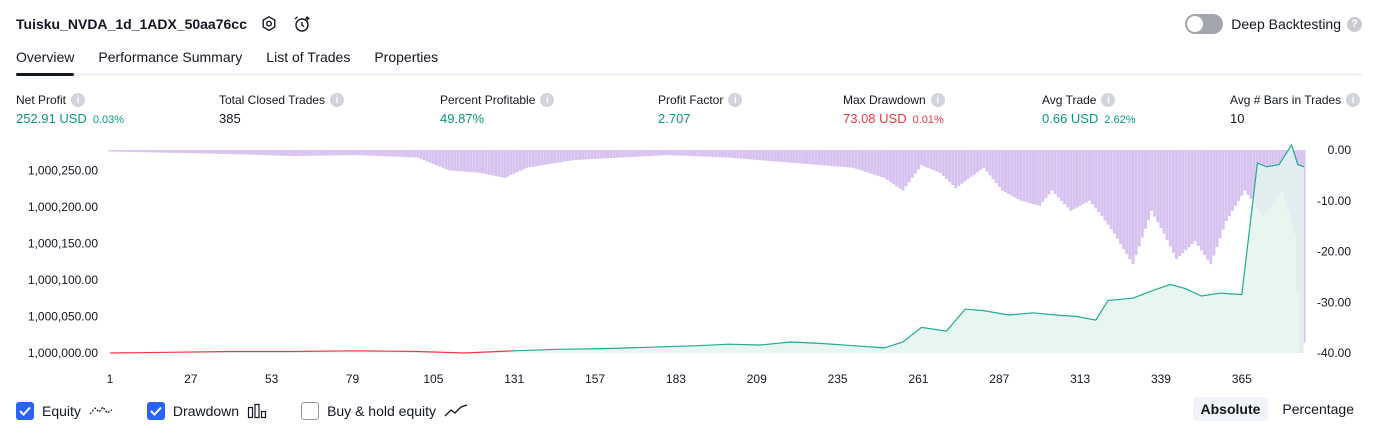 This screenshot has width=1379, height=435. What do you see at coordinates (462, 118) in the screenshot?
I see `metric-value: 49.87%` at bounding box center [462, 118].